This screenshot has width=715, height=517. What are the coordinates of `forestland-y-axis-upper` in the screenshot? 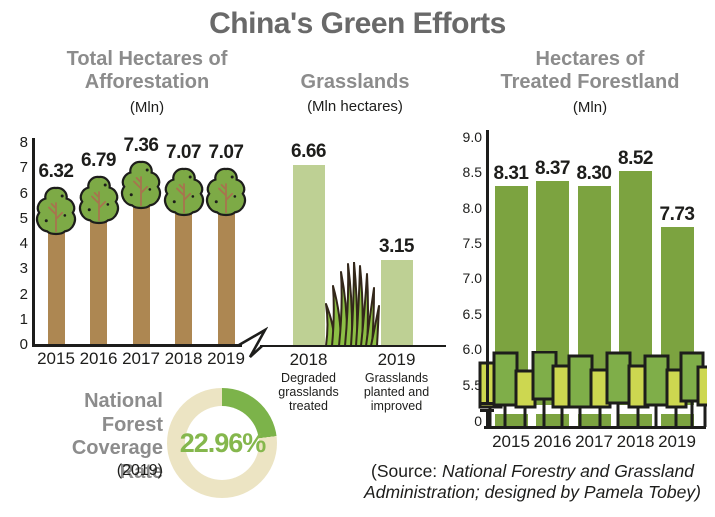 It's located at (487, 266).